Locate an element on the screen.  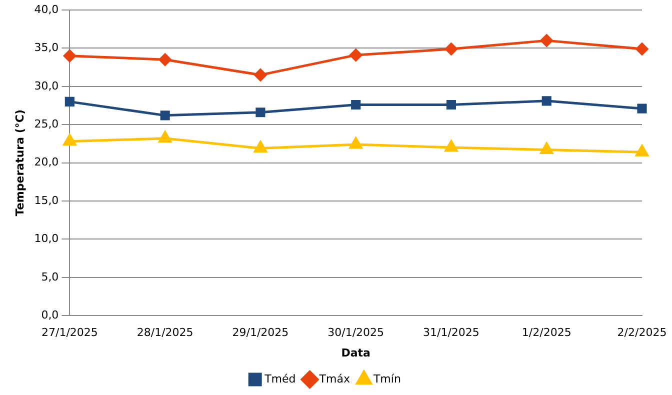
x-tick-label: 30/1/2025 is located at coordinates (356, 333).